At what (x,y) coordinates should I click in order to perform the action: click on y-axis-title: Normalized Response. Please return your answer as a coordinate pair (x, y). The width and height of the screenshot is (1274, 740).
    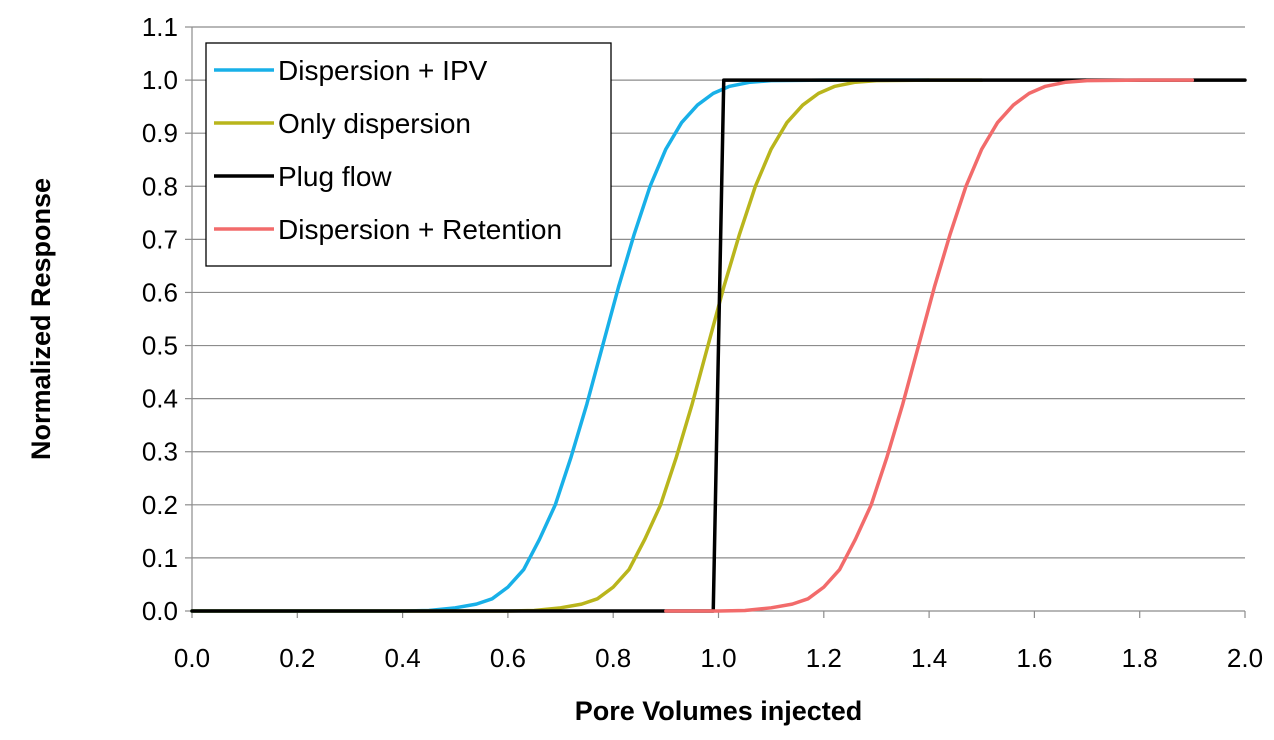
    Looking at the image, I should click on (41, 319).